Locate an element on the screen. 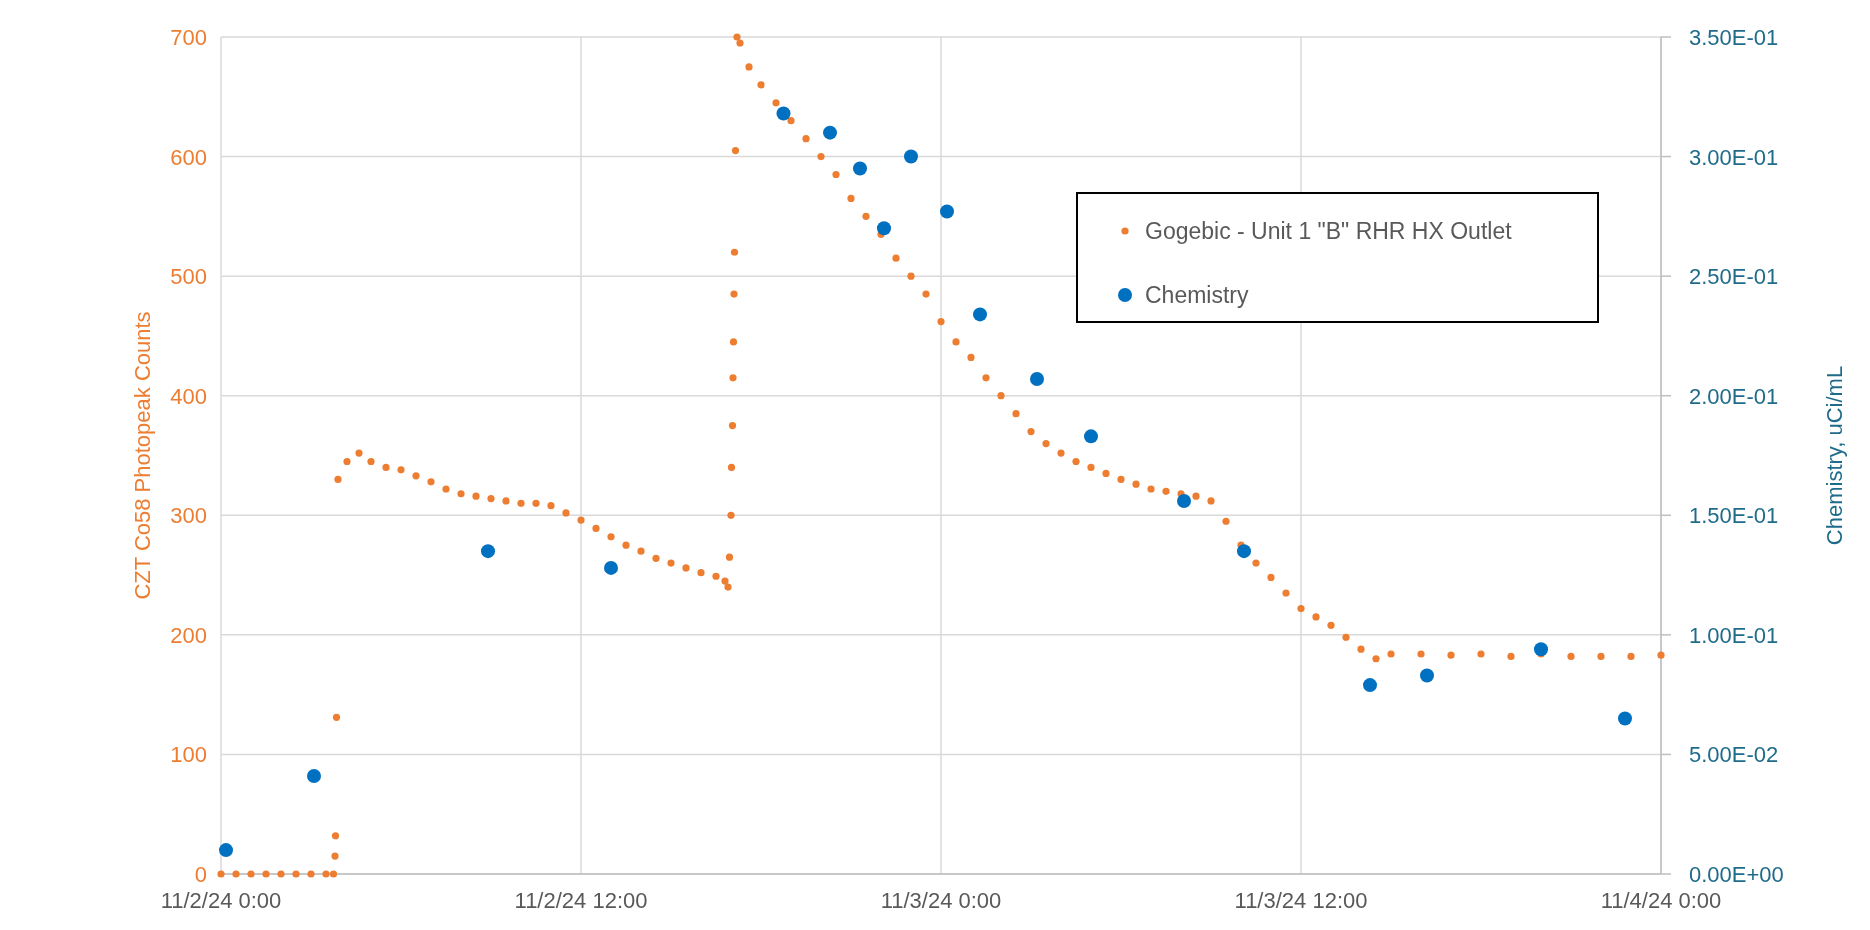 Image resolution: width=1870 pixels, height=930 pixels. y-tick-label: 600 is located at coordinates (188, 157).